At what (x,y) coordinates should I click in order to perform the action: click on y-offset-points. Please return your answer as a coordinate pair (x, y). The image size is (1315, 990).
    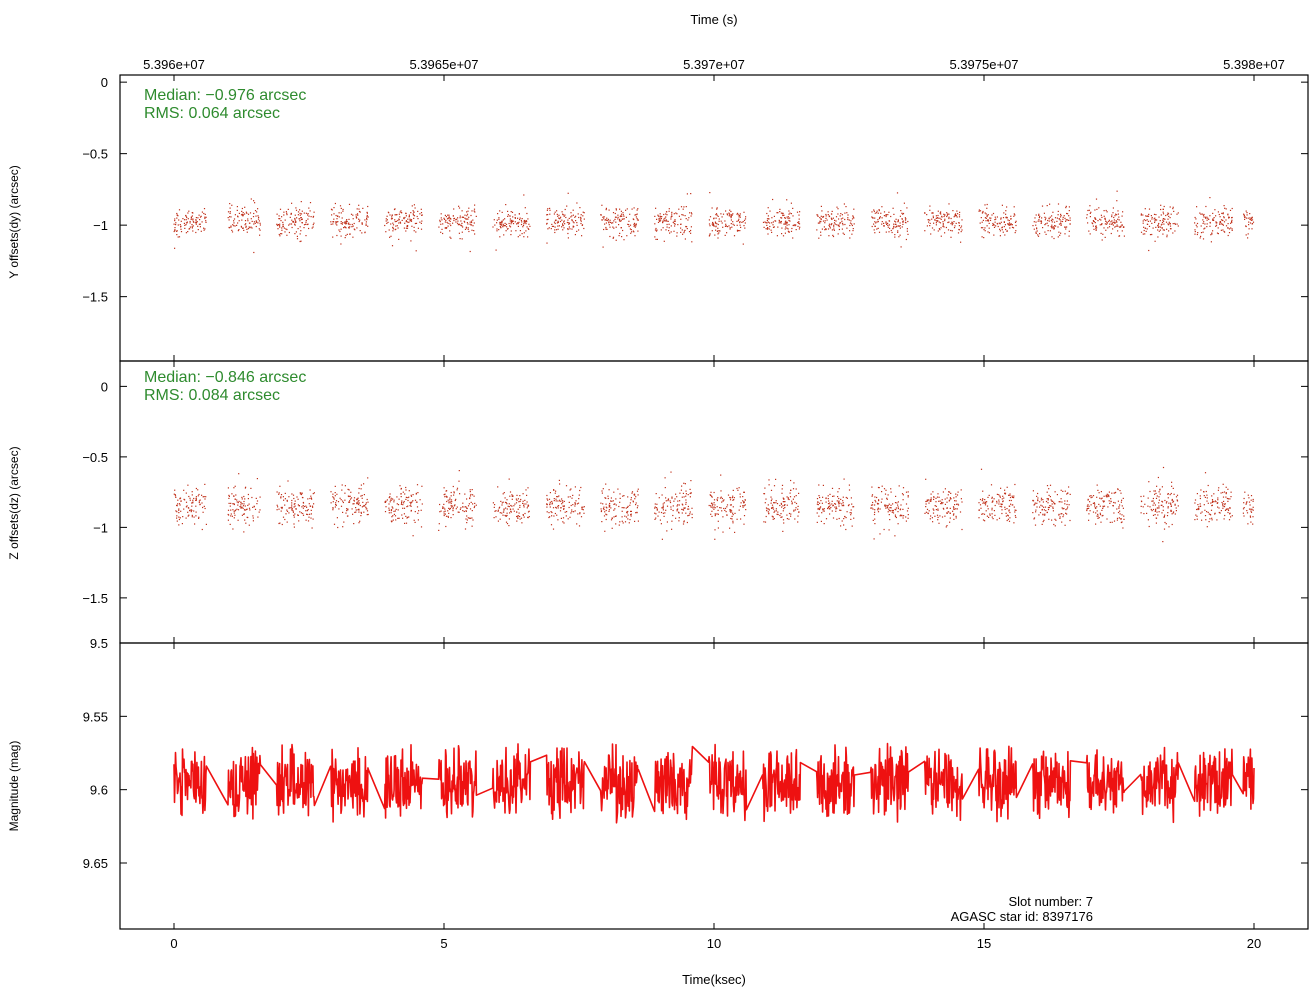
    Looking at the image, I should click on (714, 222).